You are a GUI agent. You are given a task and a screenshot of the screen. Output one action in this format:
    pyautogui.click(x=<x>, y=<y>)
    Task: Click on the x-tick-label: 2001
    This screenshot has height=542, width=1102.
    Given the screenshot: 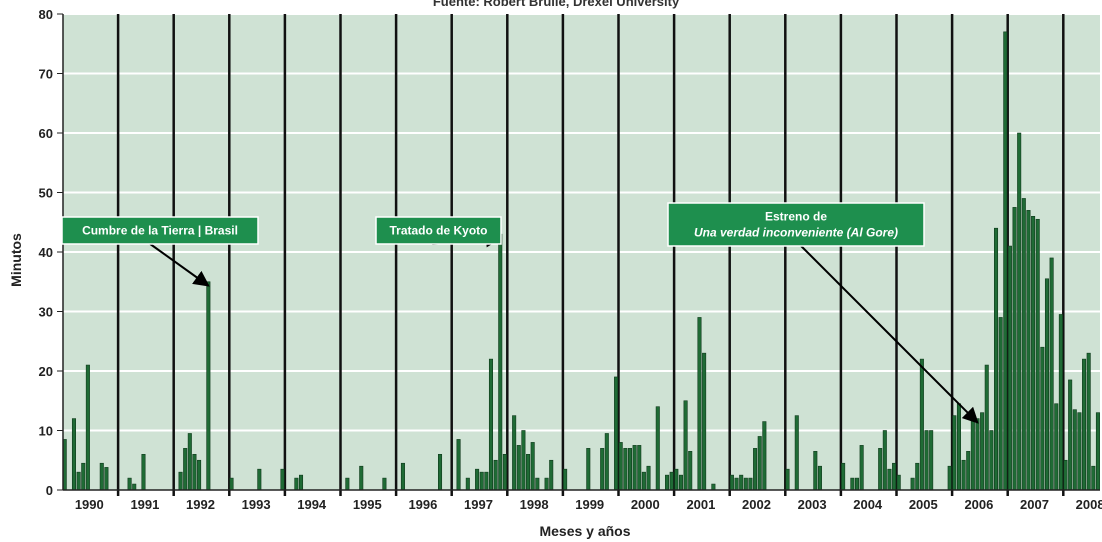 What is the action you would take?
    pyautogui.click(x=700, y=504)
    